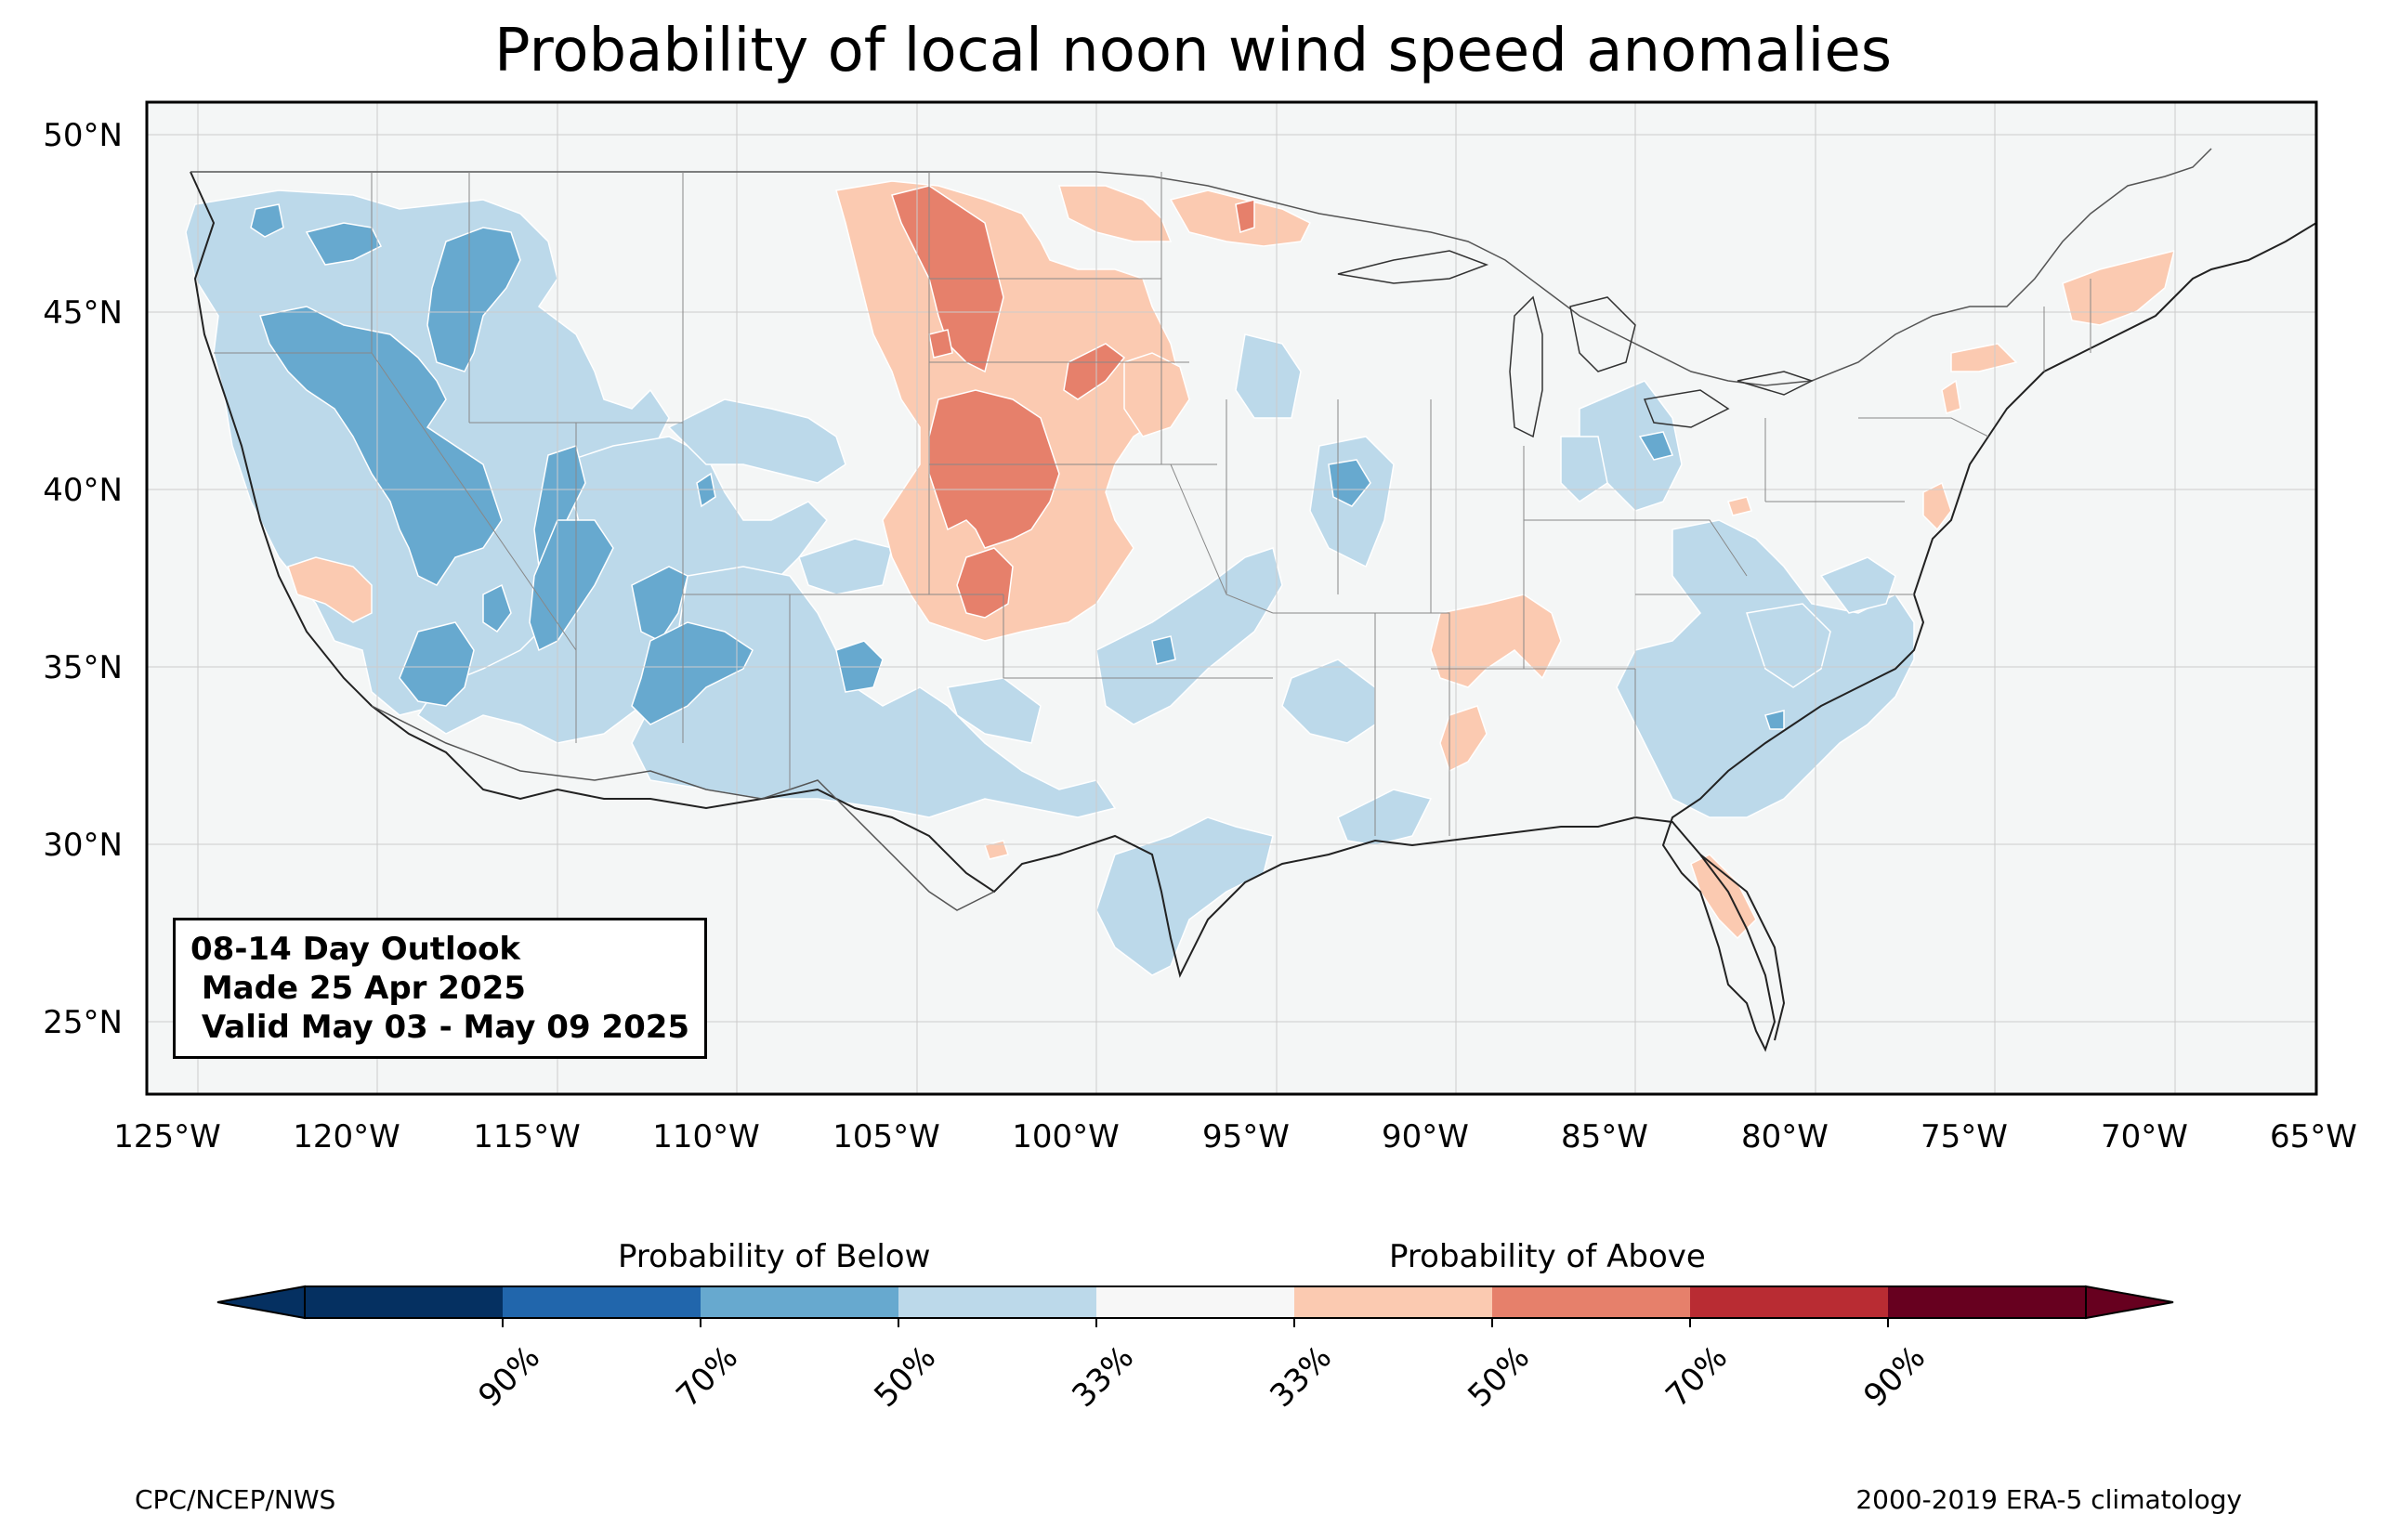 The image size is (2386, 1540). Describe the element at coordinates (2129, 1302) in the screenshot. I see `colorbar-max-arrow` at that location.